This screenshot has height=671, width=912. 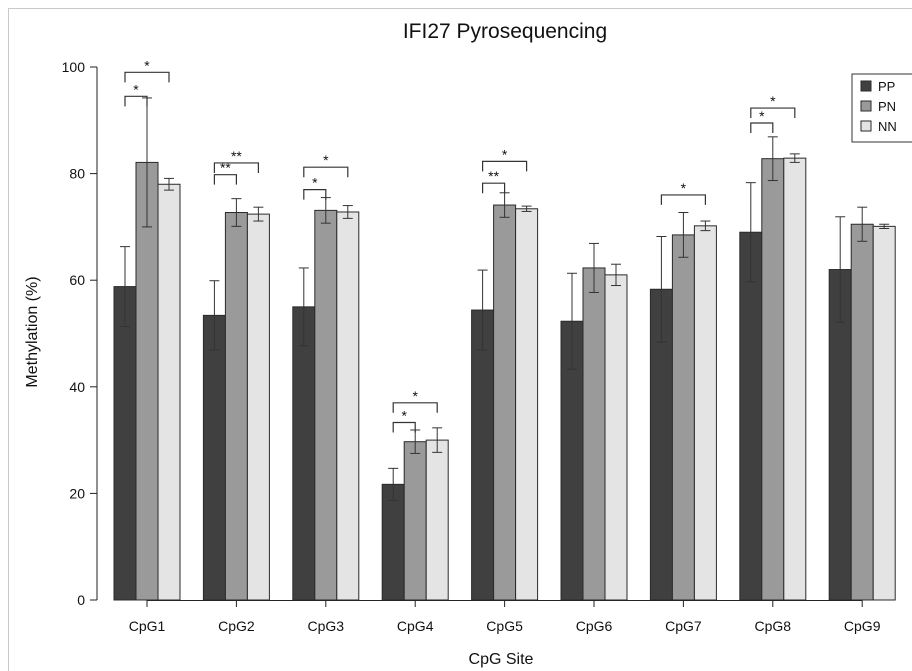 What do you see at coordinates (236, 406) in the screenshot?
I see `bar-pn-cpg2` at bounding box center [236, 406].